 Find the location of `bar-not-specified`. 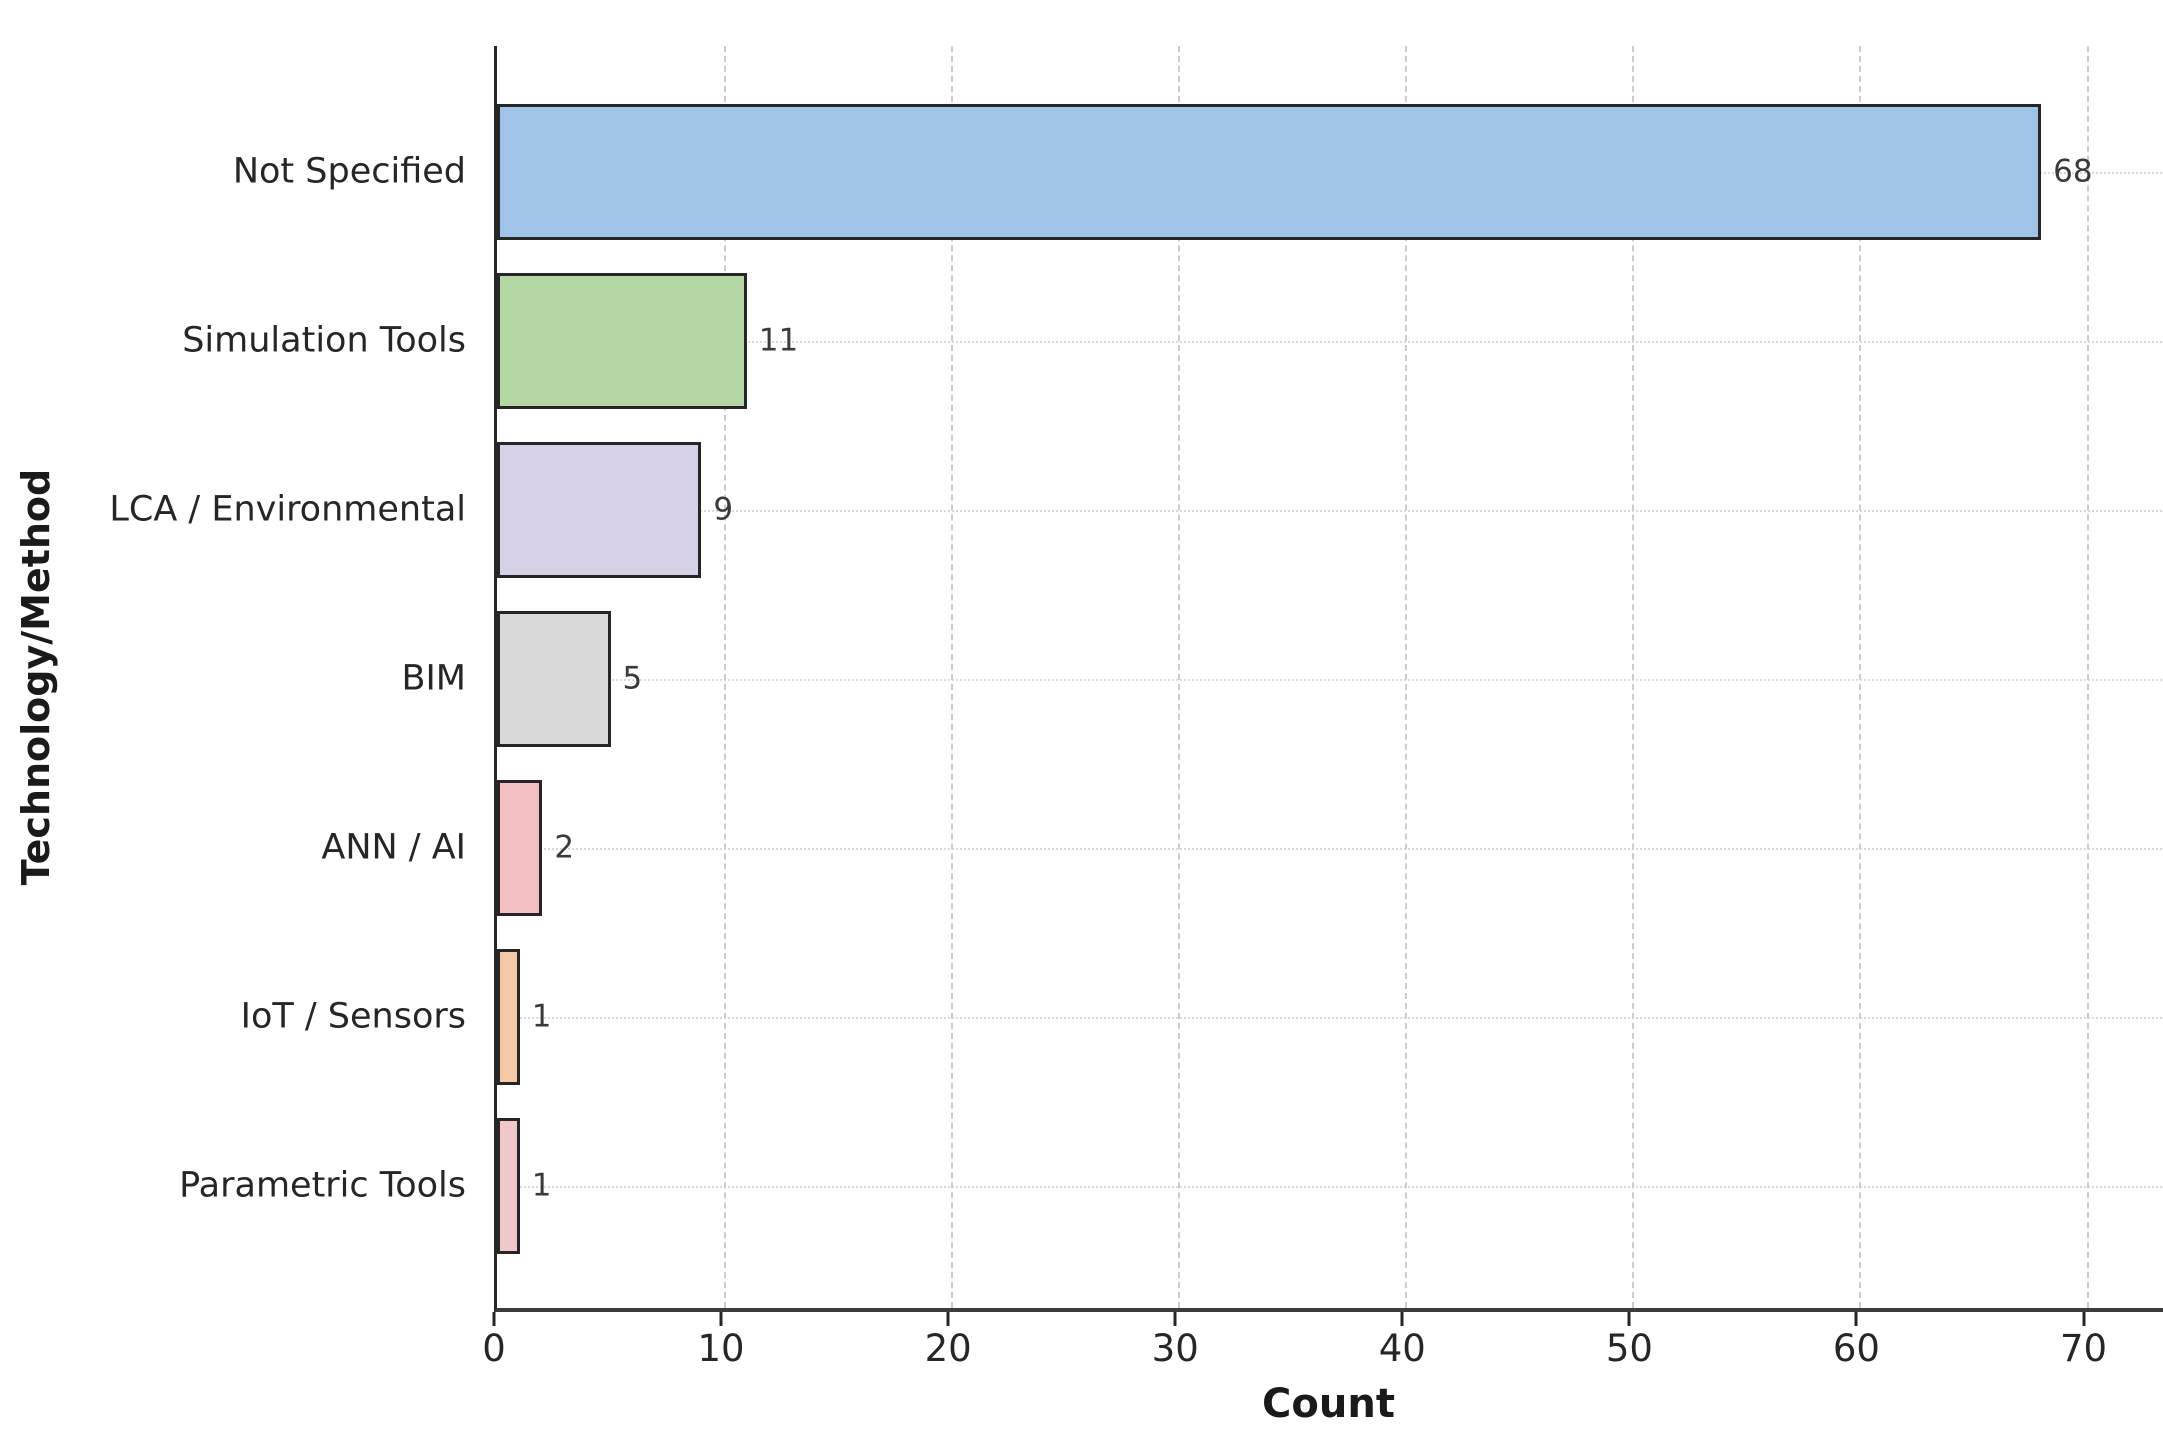

bar-not-specified is located at coordinates (1269, 172).